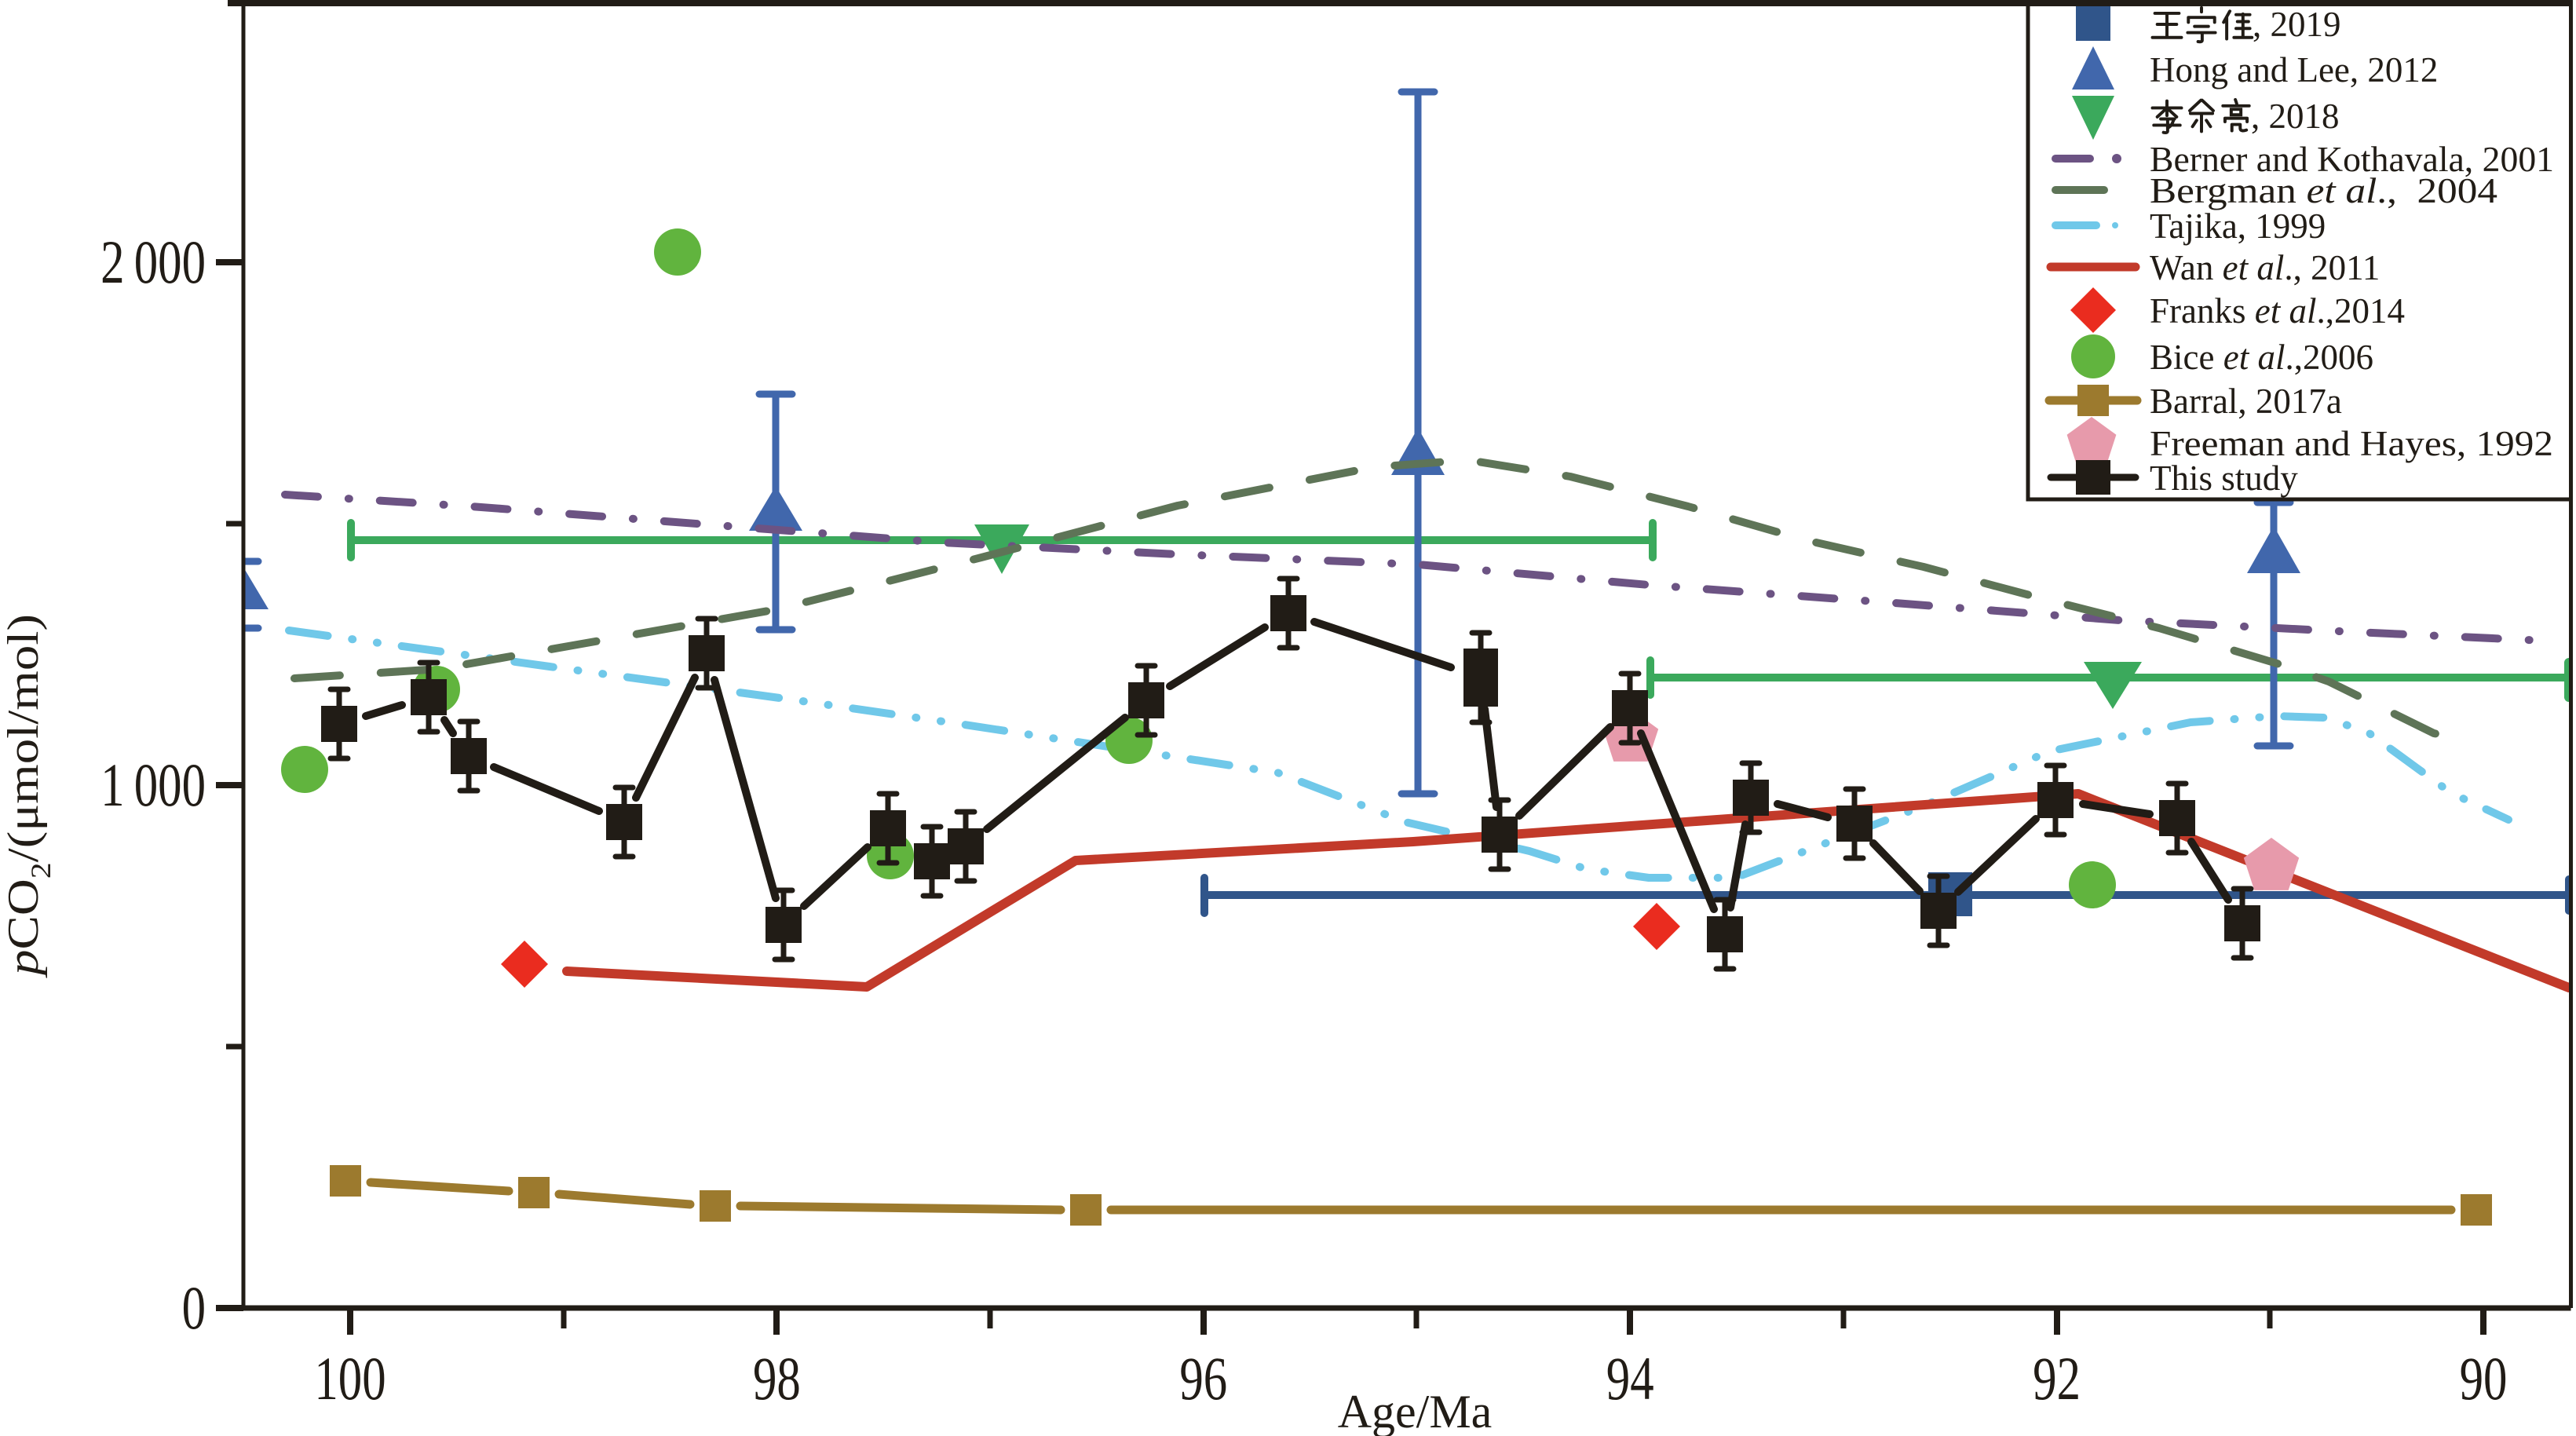  What do you see at coordinates (2352, 159) in the screenshot?
I see `svg-text: Berner and Kothavala, 2001` at bounding box center [2352, 159].